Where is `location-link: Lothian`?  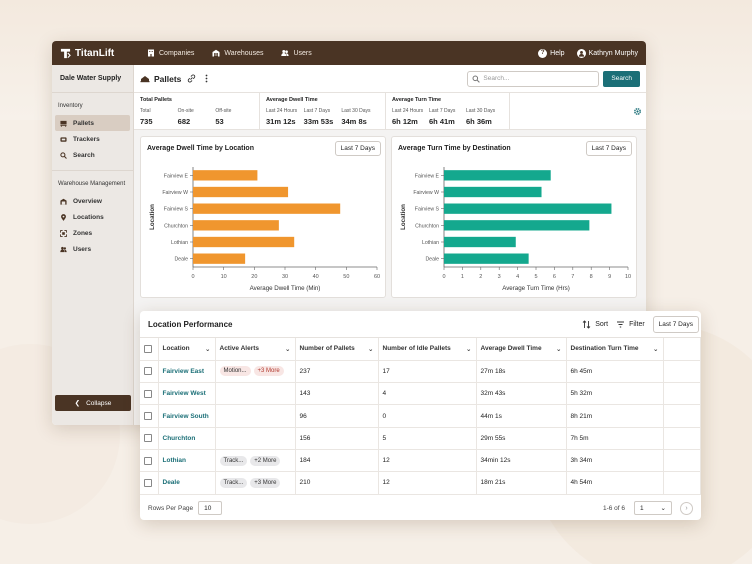
location-link: Lothian is located at coordinates (187, 461).